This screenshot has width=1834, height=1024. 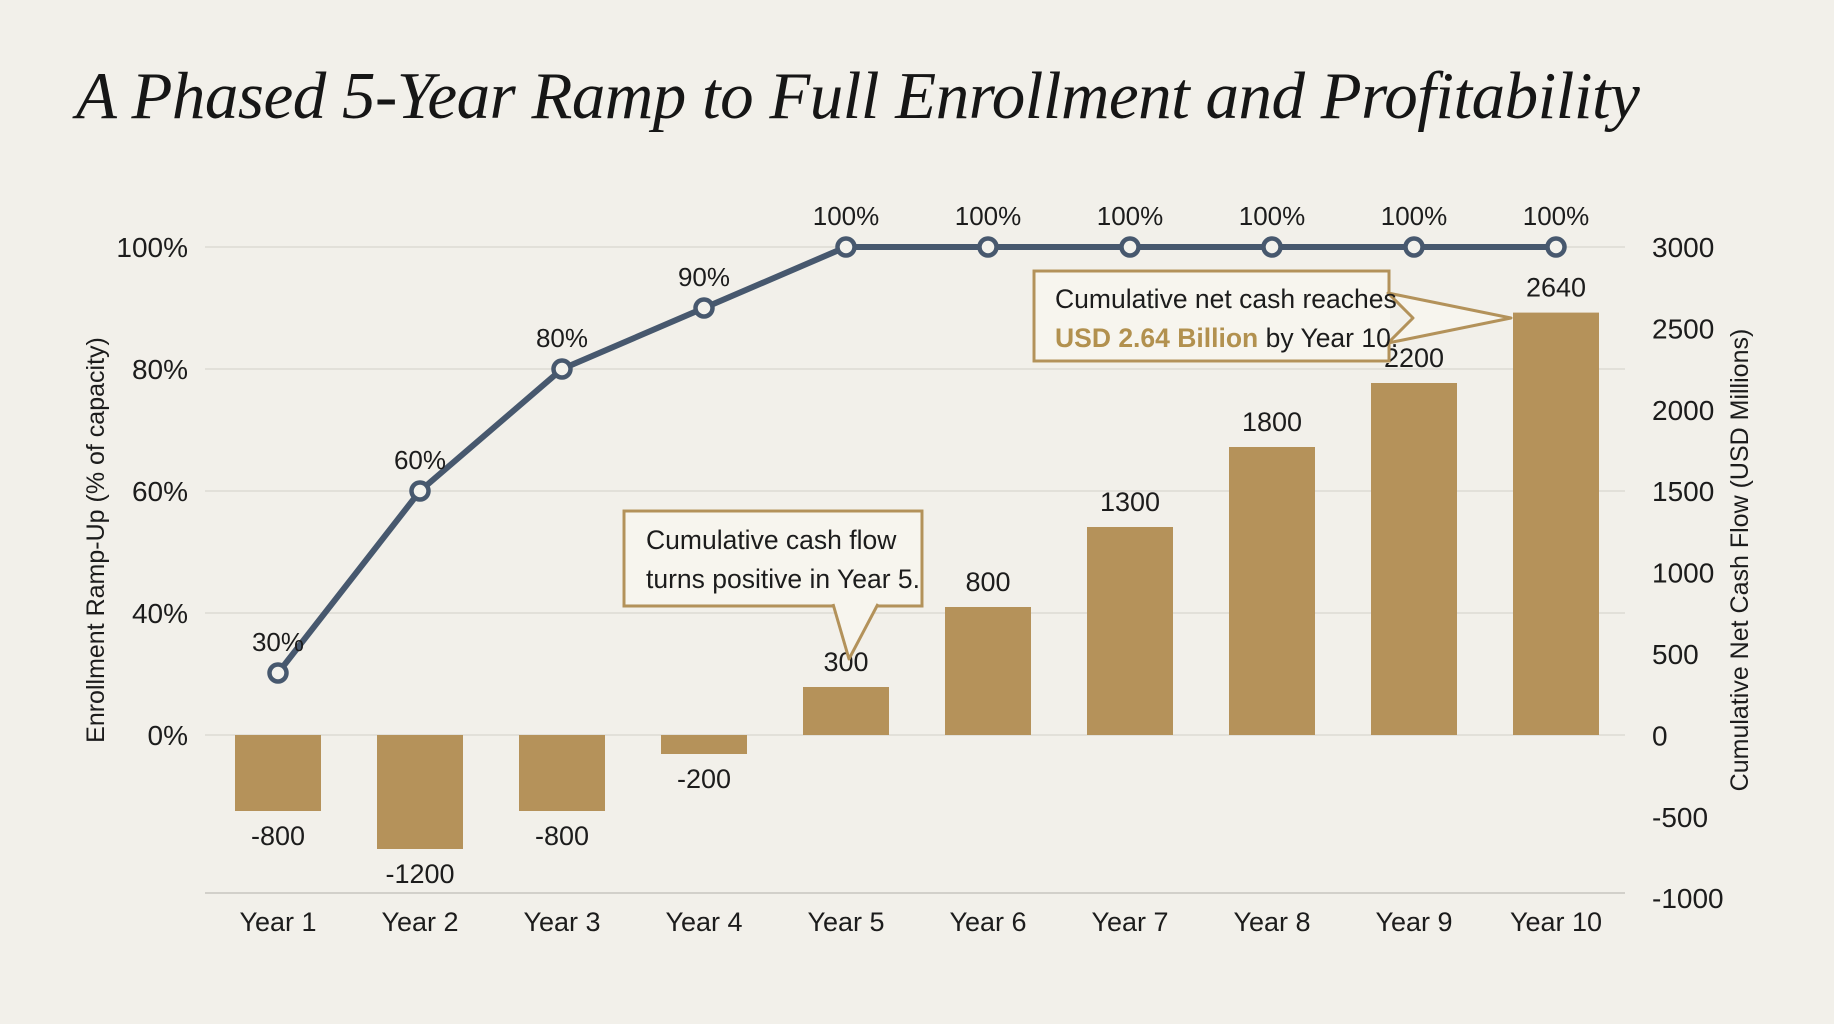 What do you see at coordinates (1414, 358) in the screenshot?
I see `bar-value-label: 2200` at bounding box center [1414, 358].